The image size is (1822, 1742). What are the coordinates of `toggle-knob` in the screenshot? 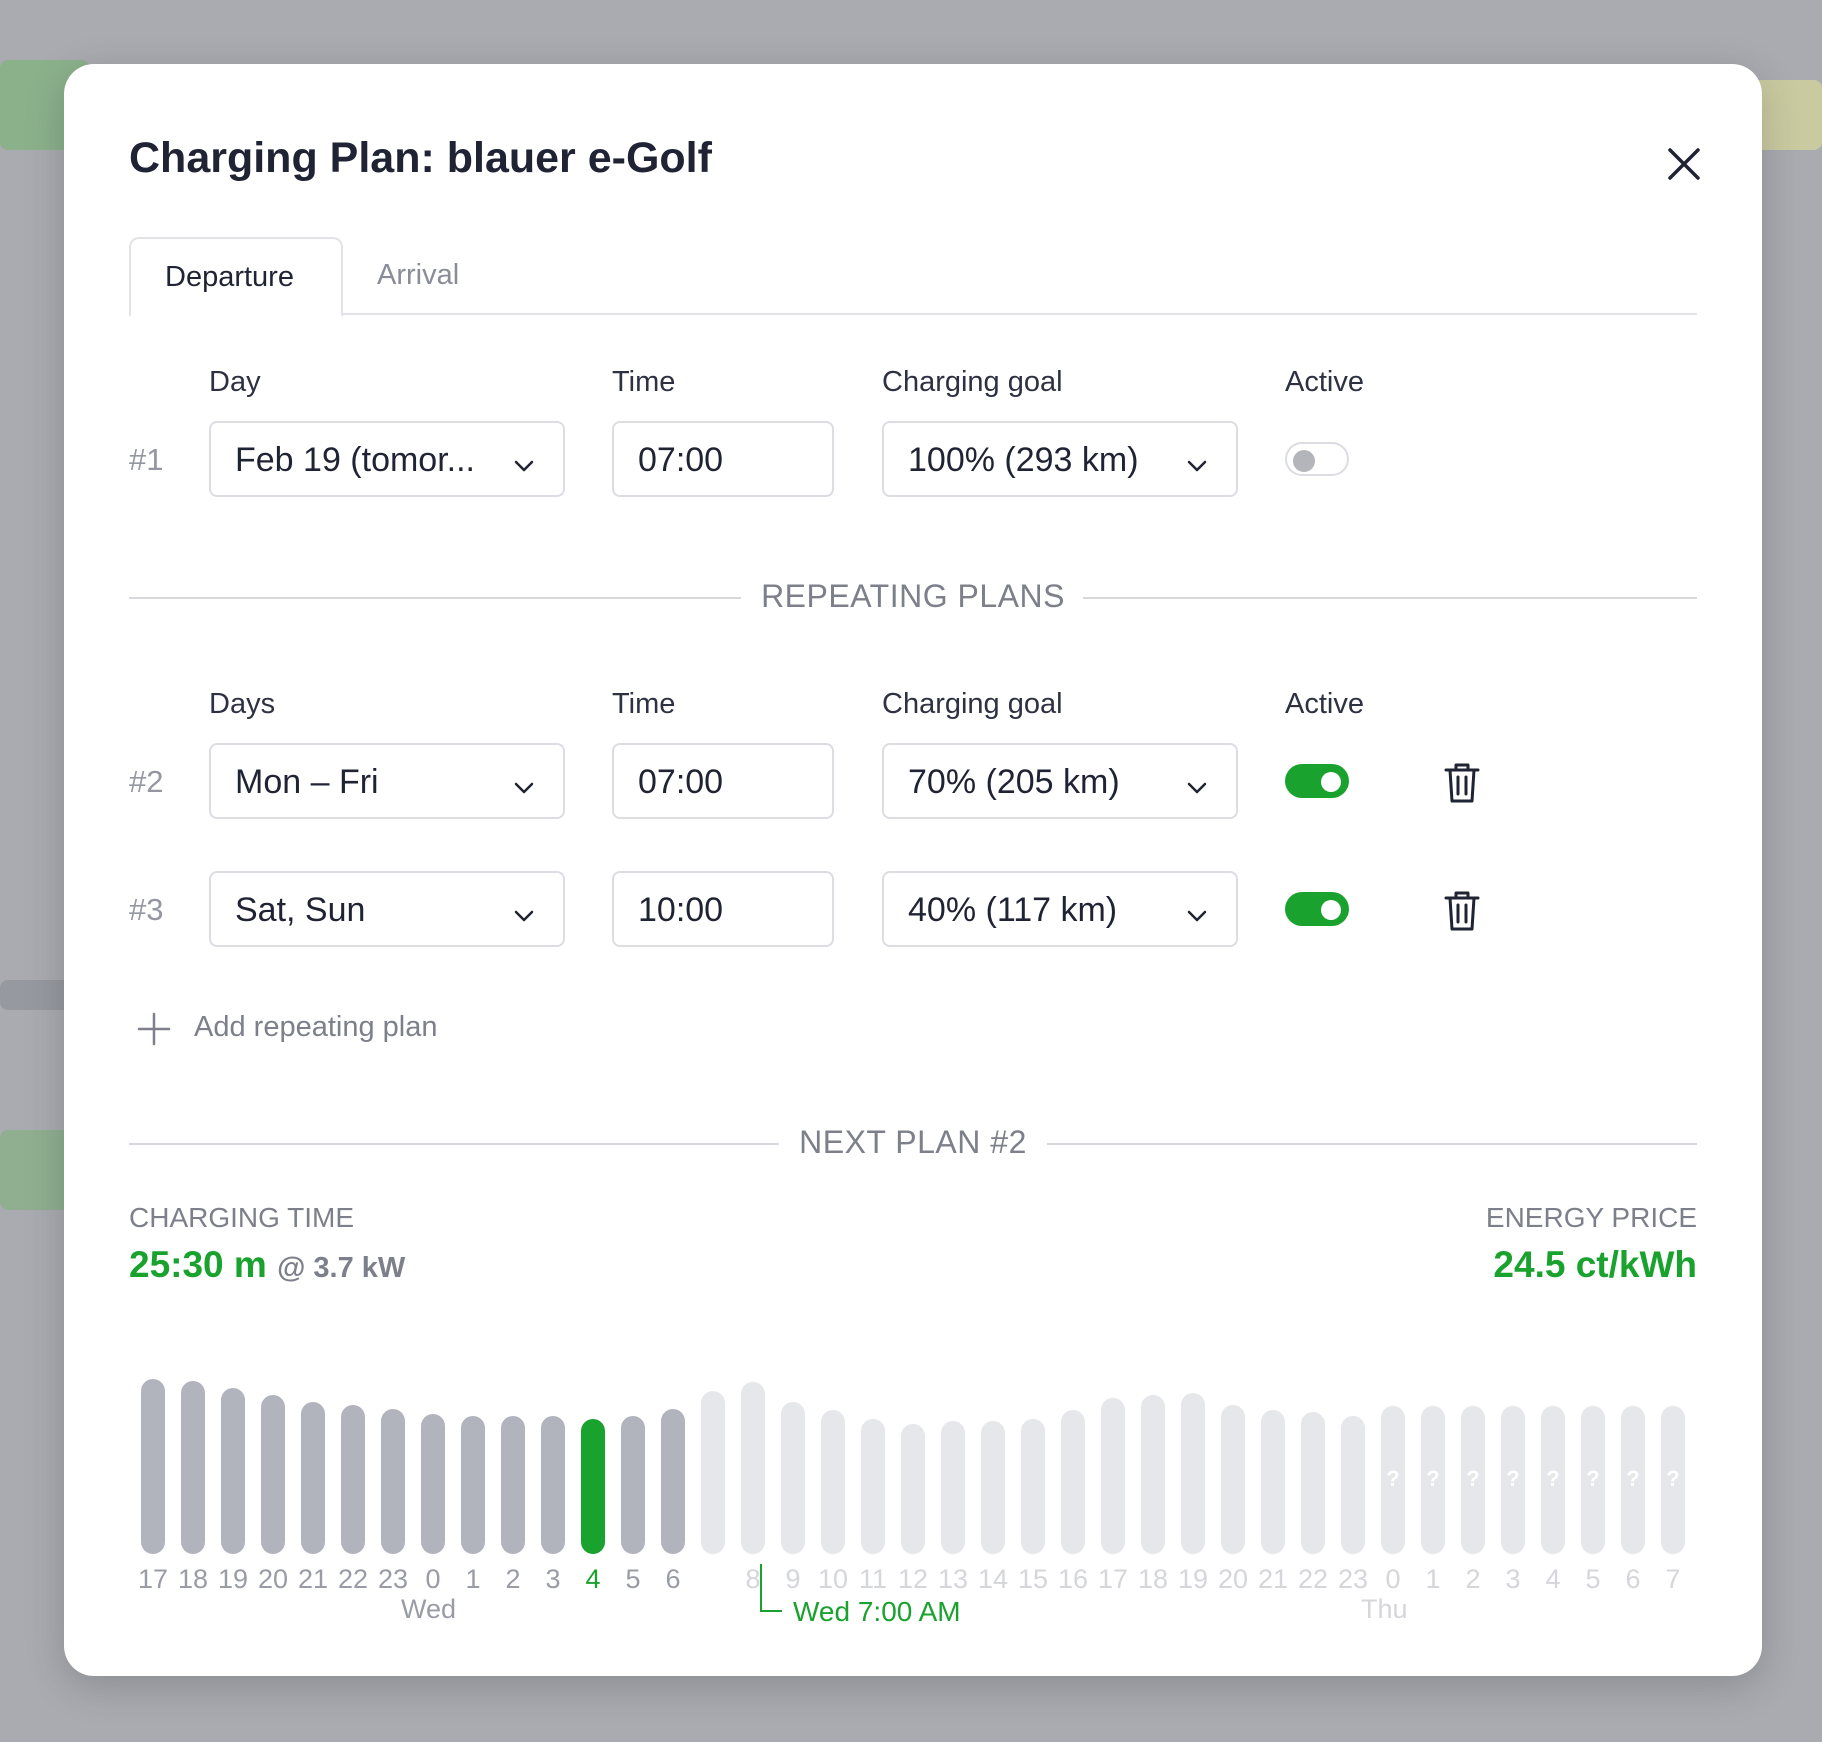 It's located at (1304, 461).